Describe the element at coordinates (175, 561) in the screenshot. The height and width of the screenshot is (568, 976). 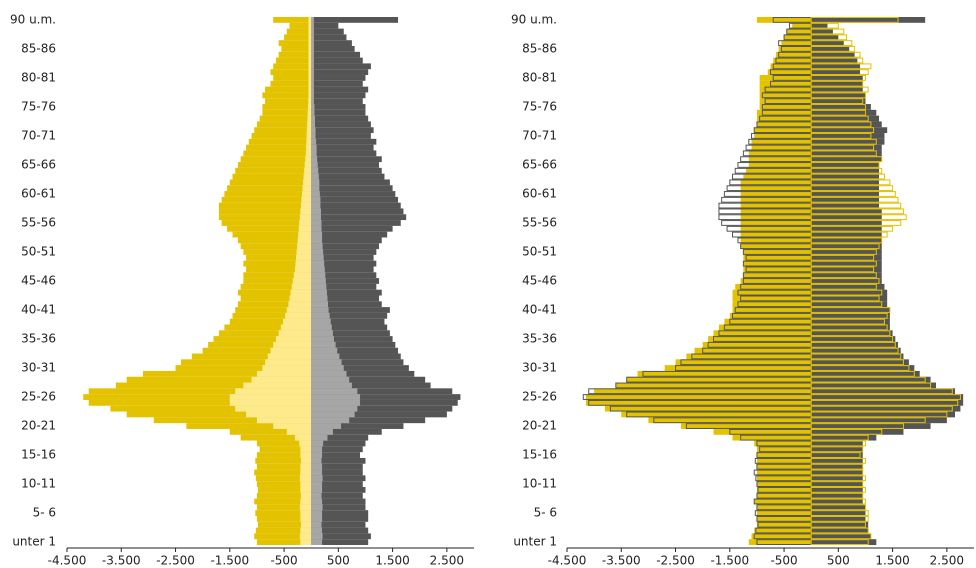
I see `x-tick-label: -2.500` at that location.